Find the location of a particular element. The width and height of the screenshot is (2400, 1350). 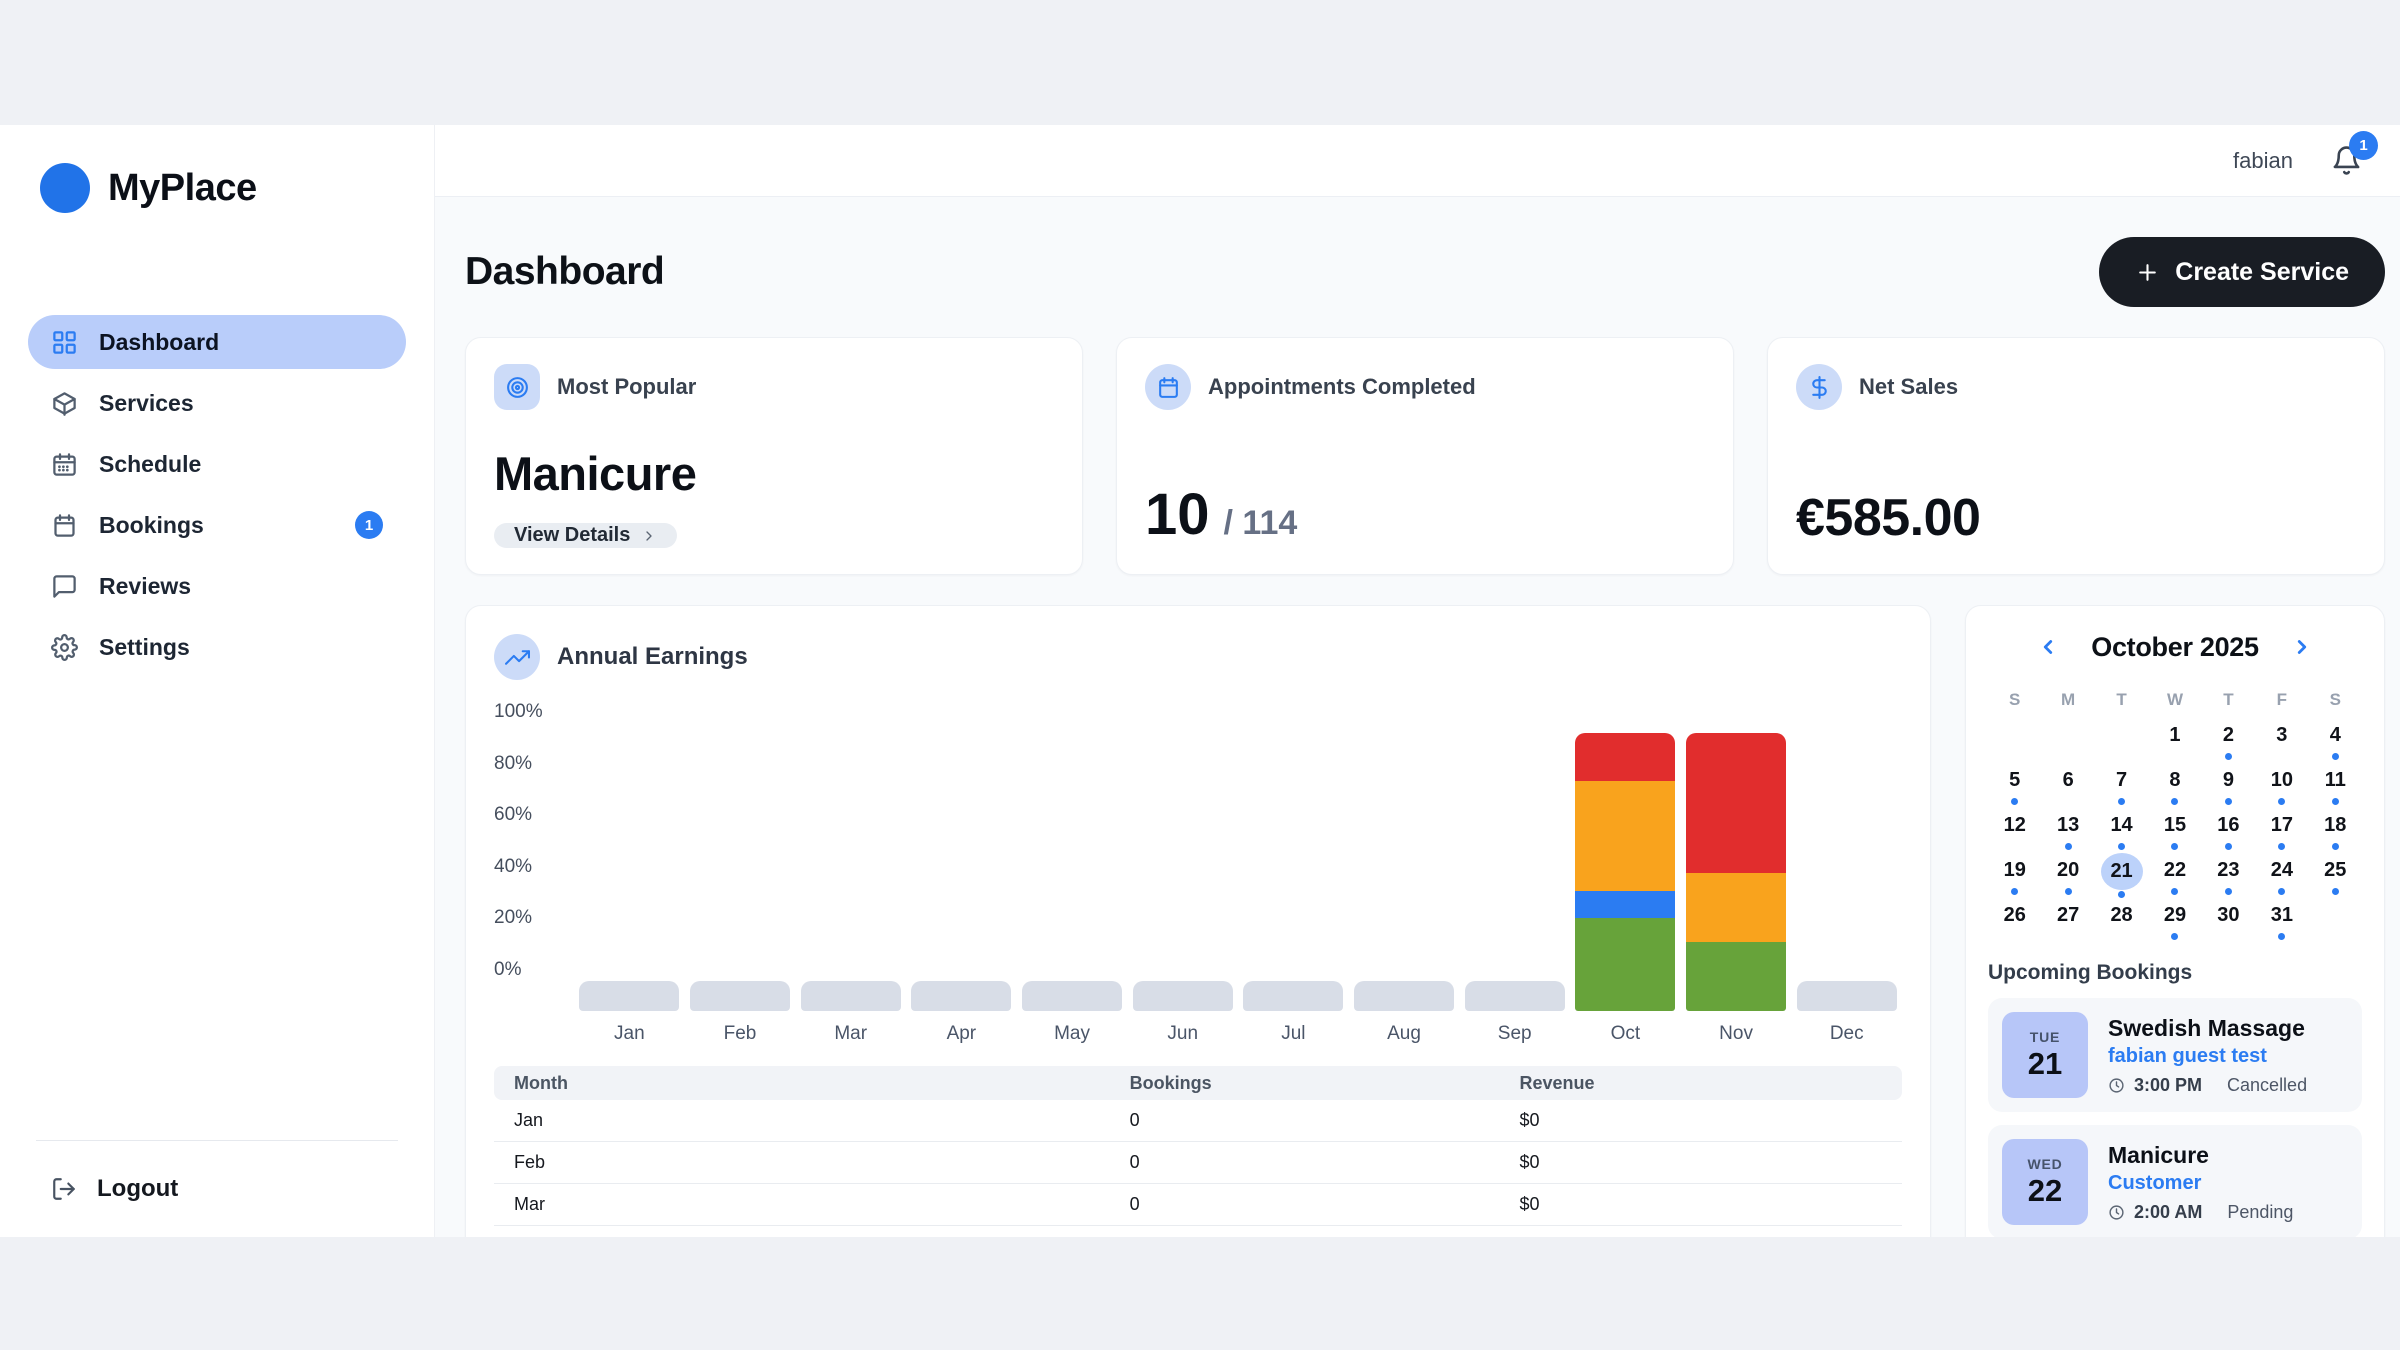

brand: MyPlace is located at coordinates (217, 188).